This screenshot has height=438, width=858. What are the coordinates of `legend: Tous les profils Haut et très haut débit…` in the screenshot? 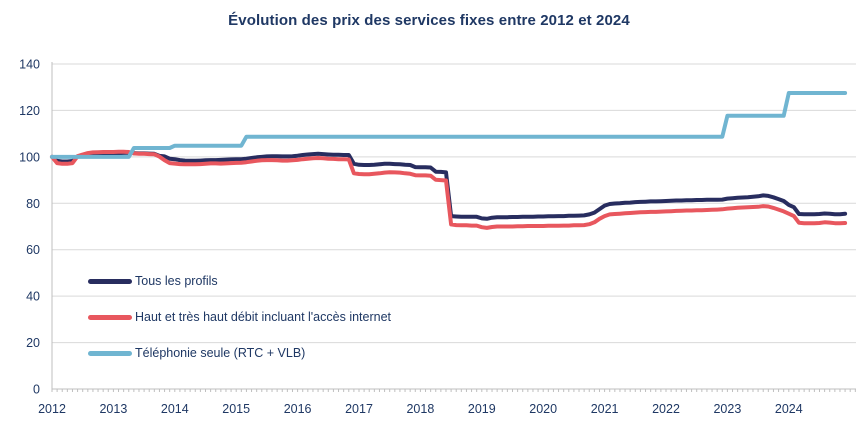 It's located at (298, 326).